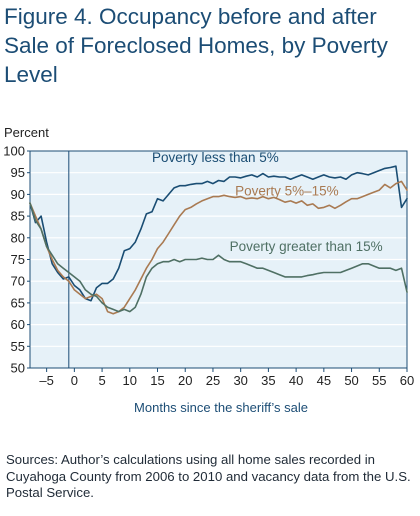  Describe the element at coordinates (407, 380) in the screenshot. I see `x-tick-label-13: 60` at that location.